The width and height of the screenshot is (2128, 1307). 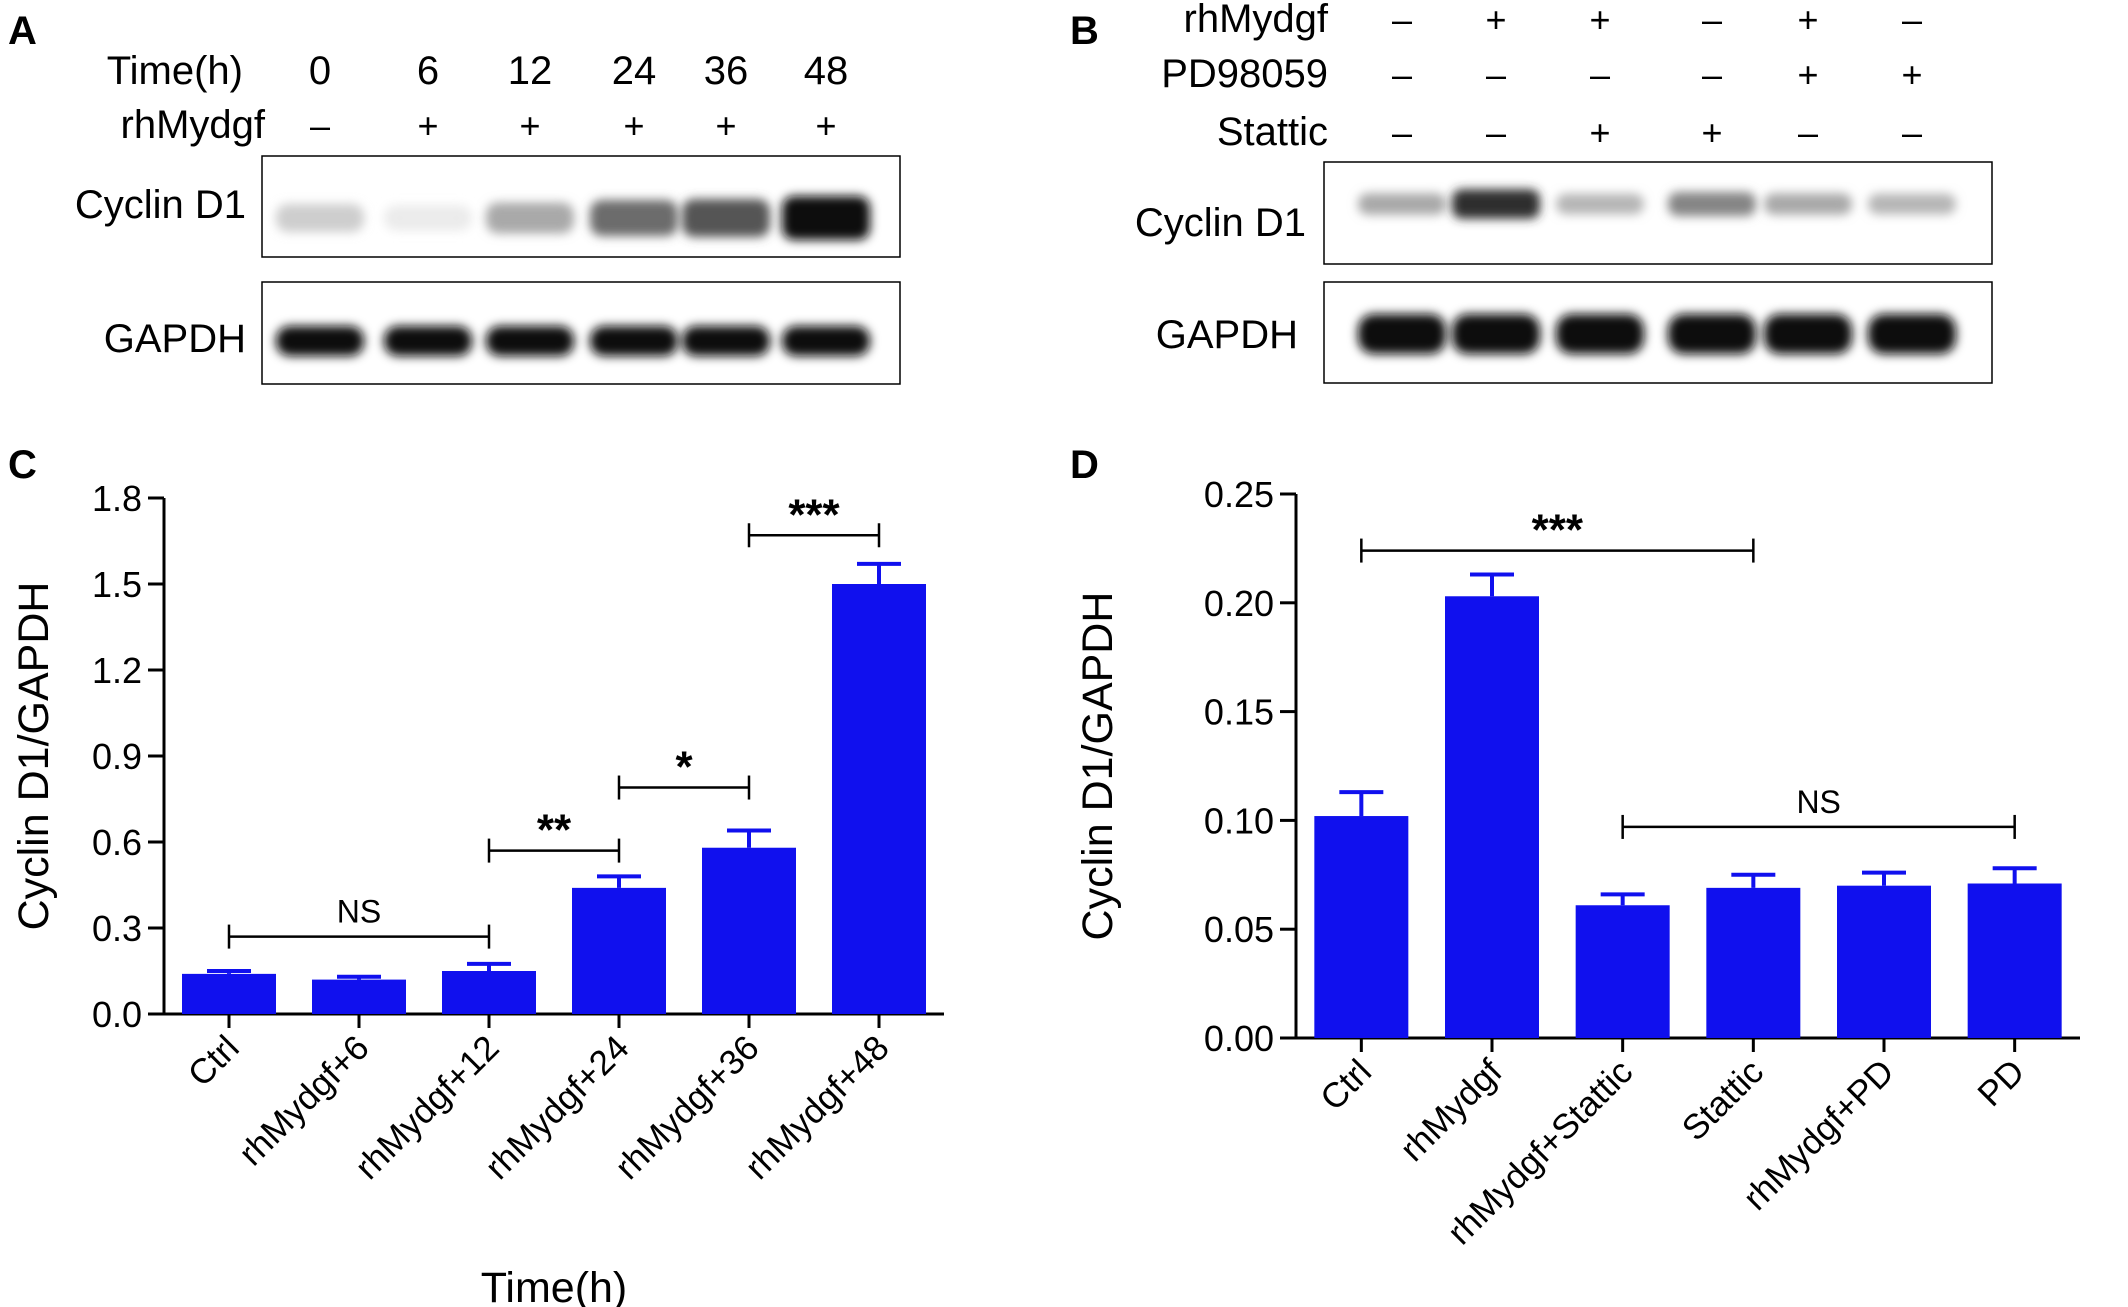 What do you see at coordinates (117, 842) in the screenshot?
I see `y-tick-label: 0.6` at bounding box center [117, 842].